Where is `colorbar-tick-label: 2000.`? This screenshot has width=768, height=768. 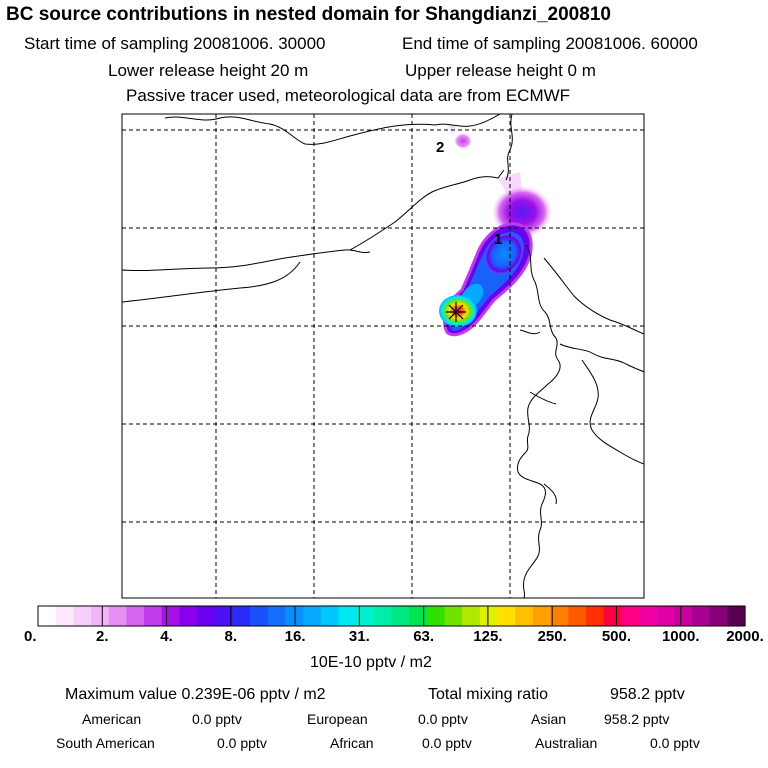
colorbar-tick-label: 2000. is located at coordinates (745, 636).